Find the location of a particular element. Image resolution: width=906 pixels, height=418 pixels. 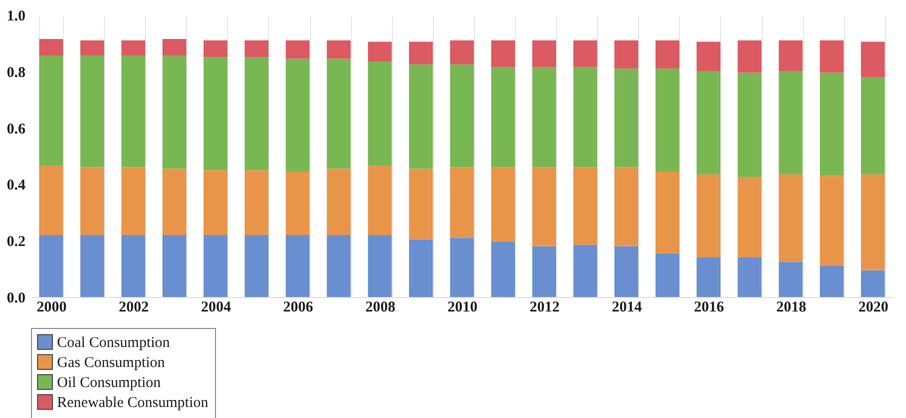

x-tick-label: 2012 is located at coordinates (545, 308).